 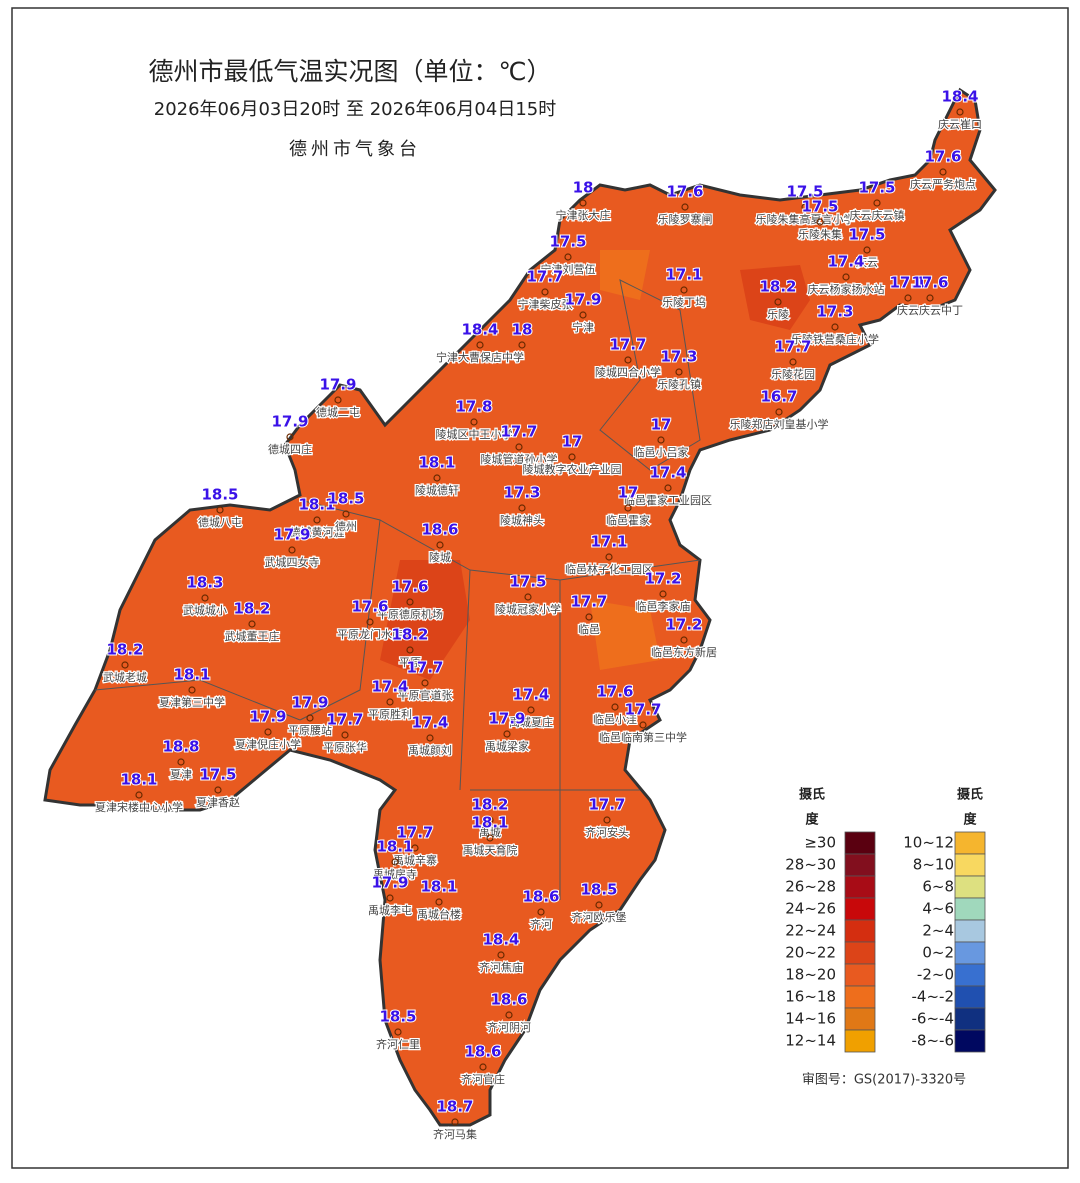 What do you see at coordinates (625, 635) in the screenshot?
I see `cool-patch` at bounding box center [625, 635].